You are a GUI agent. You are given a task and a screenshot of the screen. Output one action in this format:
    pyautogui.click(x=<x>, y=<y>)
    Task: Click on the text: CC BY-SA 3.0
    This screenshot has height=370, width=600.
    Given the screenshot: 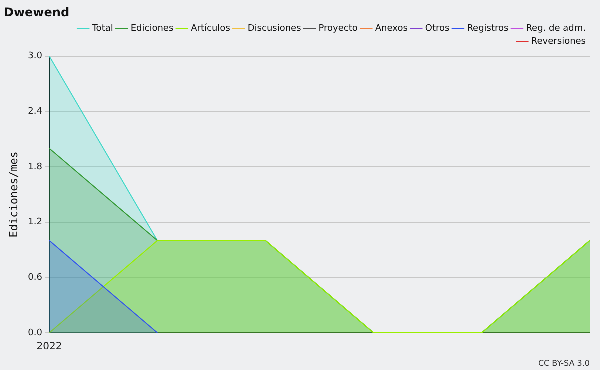 What is the action you would take?
    pyautogui.click(x=564, y=363)
    